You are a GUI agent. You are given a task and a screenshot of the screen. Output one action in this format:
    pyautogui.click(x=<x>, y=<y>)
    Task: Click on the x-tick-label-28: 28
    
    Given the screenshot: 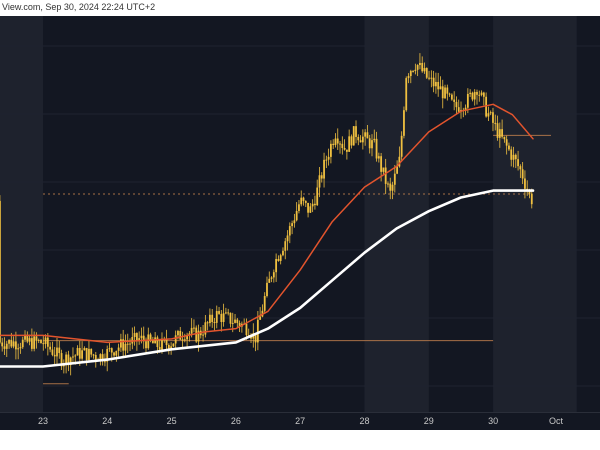 What is the action you would take?
    pyautogui.click(x=364, y=421)
    